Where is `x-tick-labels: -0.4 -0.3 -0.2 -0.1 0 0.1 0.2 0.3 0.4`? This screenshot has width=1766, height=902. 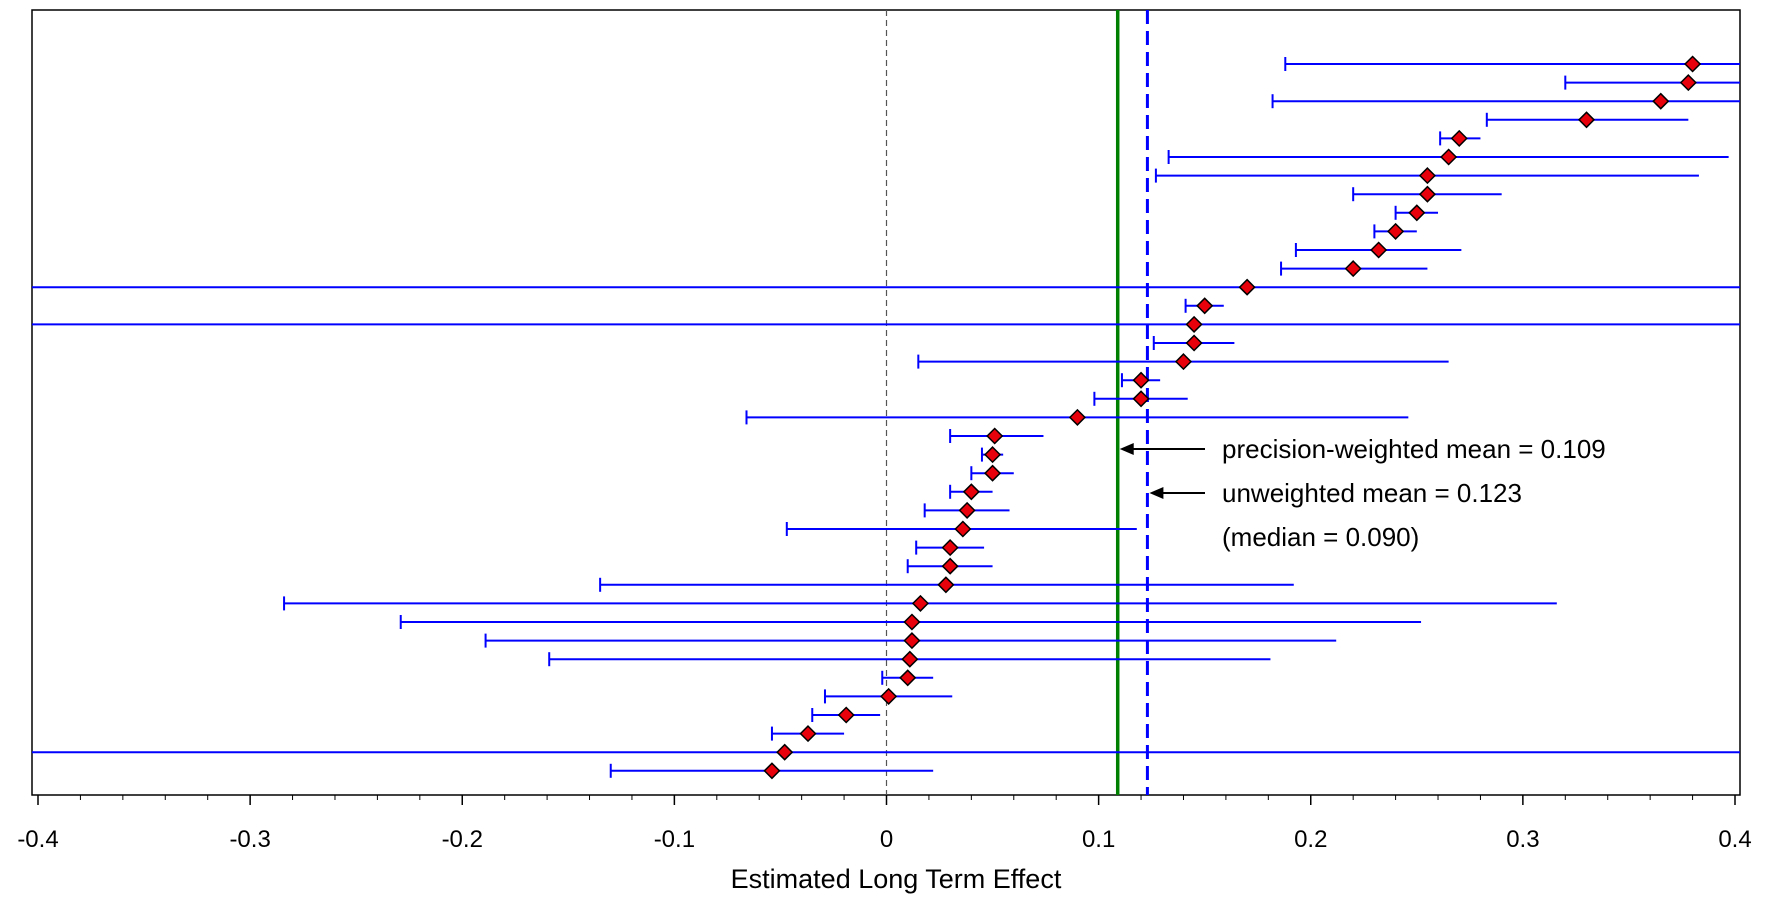
x-tick-labels: -0.4 -0.3 -0.2 -0.1 0 0.1 0.2 0.3 0.4 is located at coordinates (884, 839).